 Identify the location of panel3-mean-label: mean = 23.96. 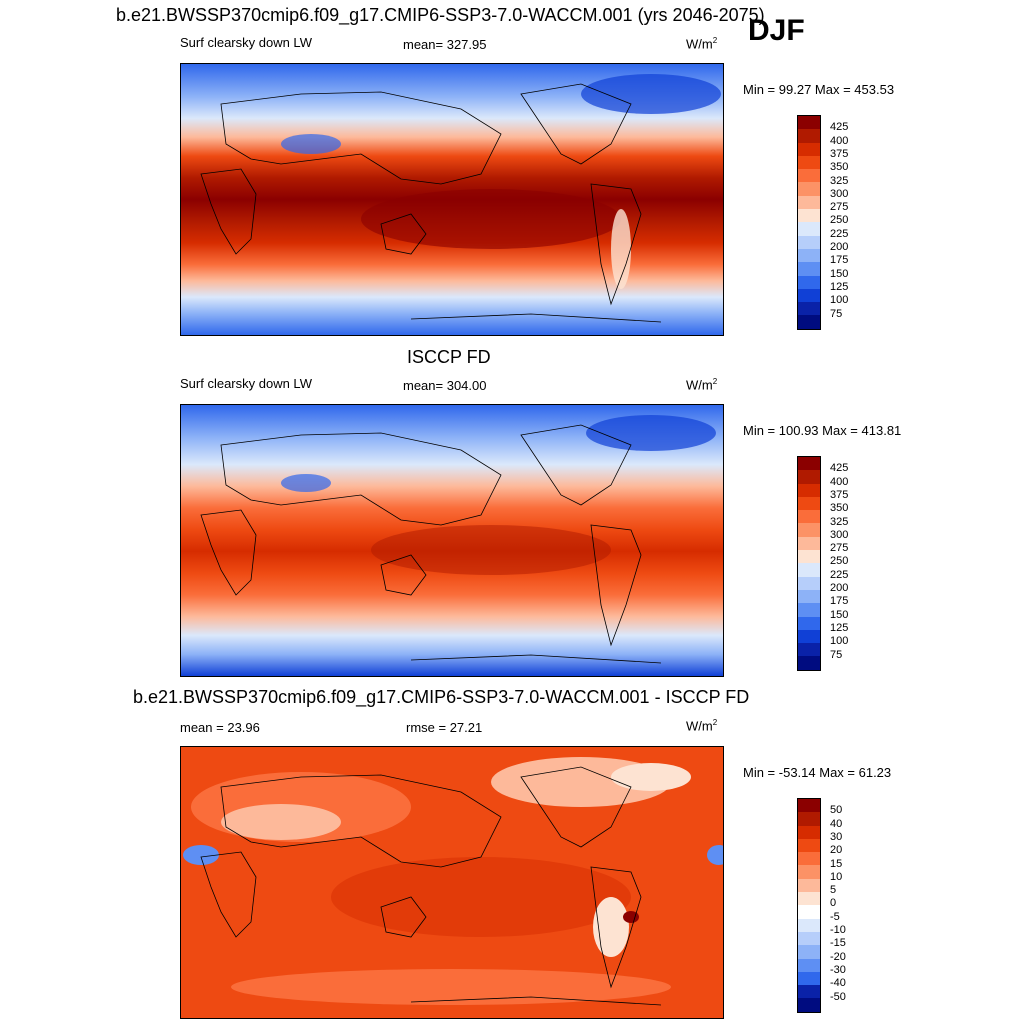
(220, 727).